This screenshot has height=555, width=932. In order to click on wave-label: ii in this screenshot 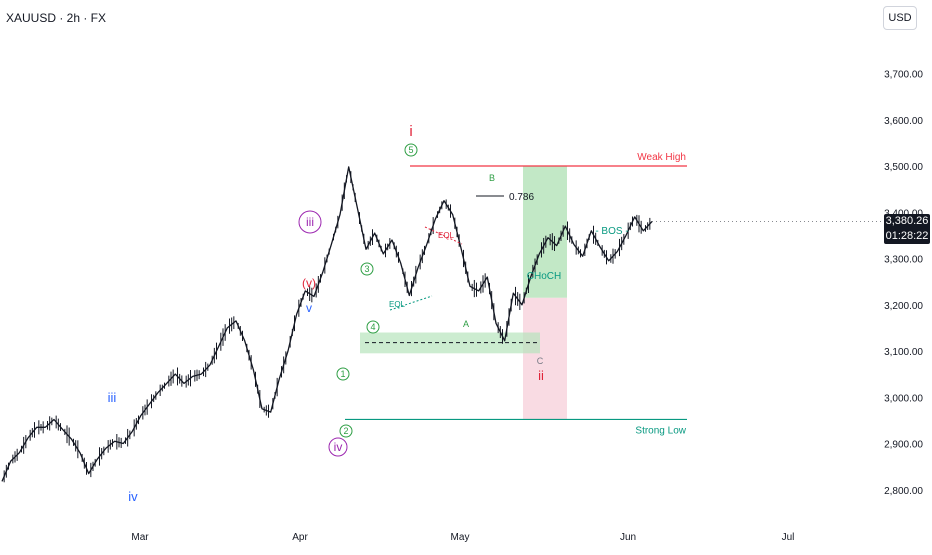, I will do `click(541, 375)`.